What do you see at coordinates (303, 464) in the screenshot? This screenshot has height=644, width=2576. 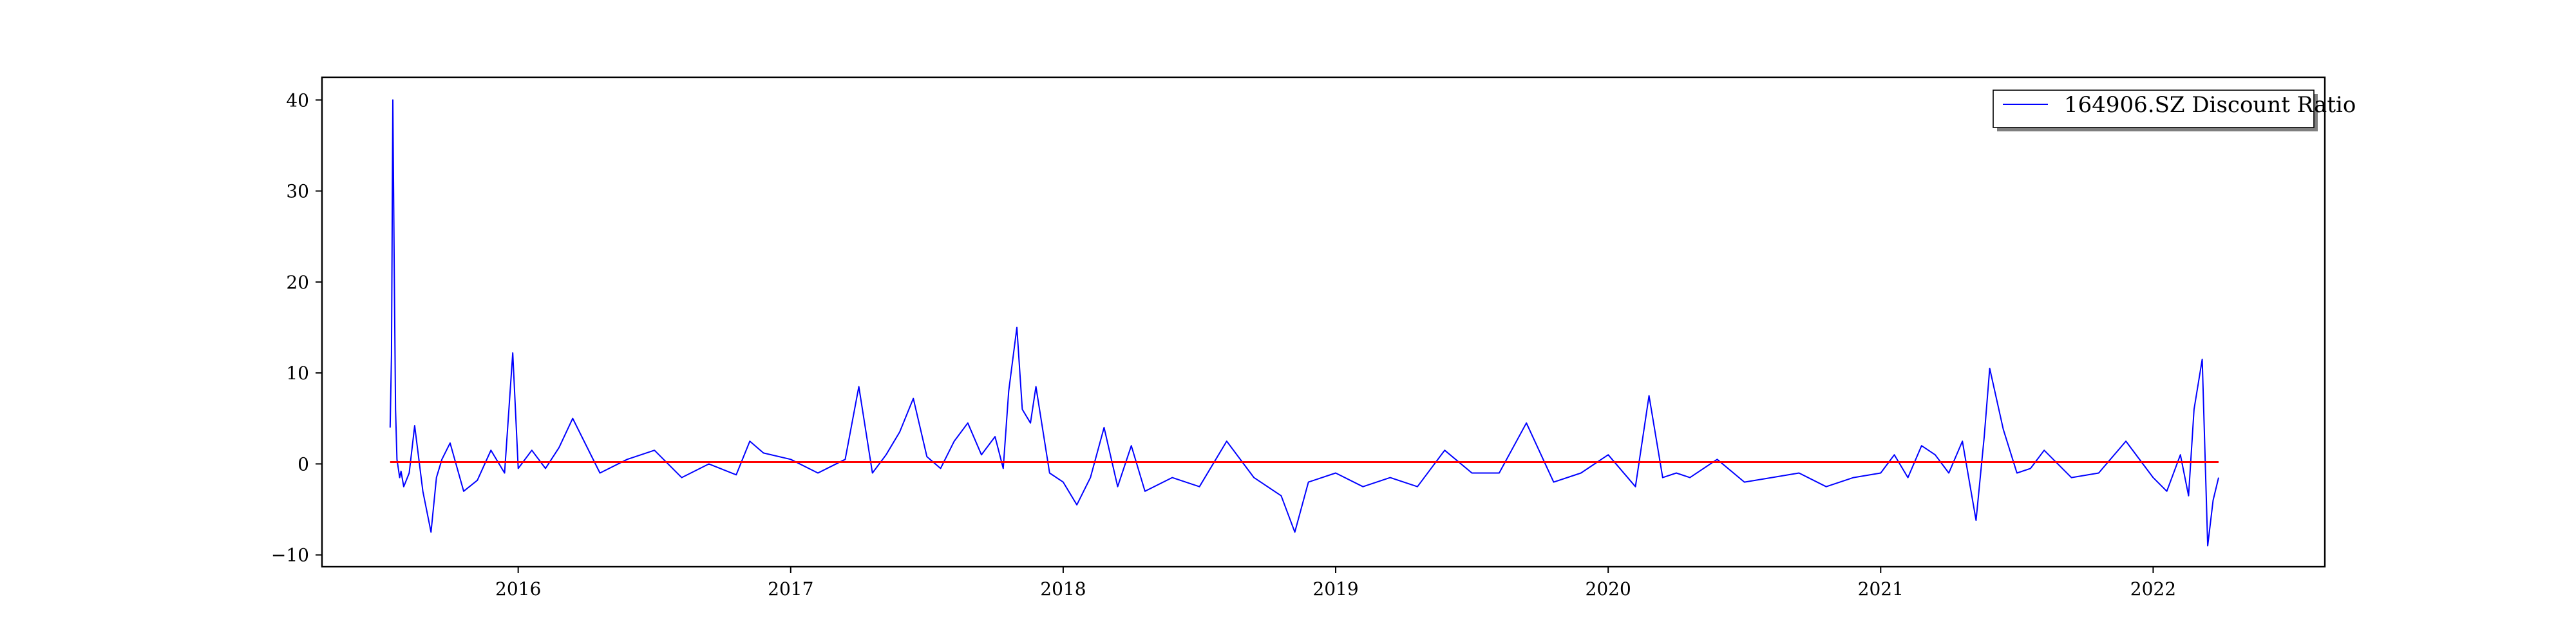 I see `y-tick-label: 0` at bounding box center [303, 464].